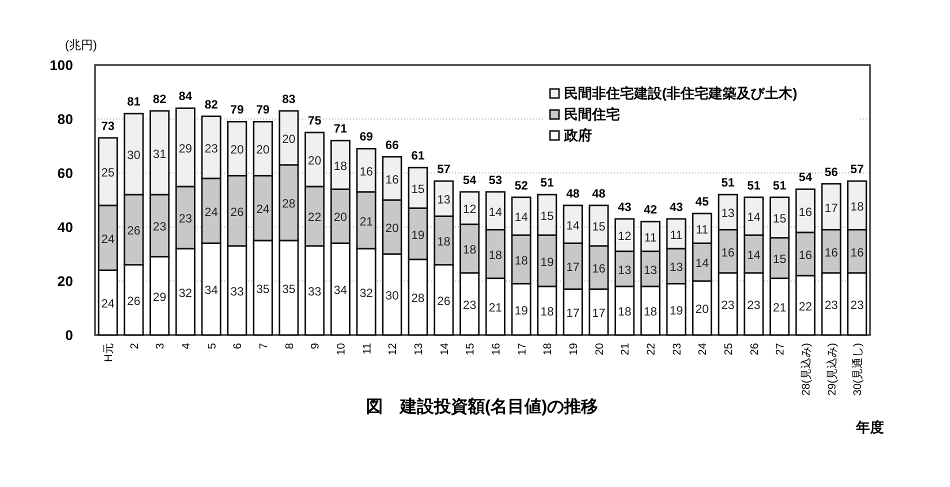  Describe the element at coordinates (805, 369) in the screenshot. I see `x-tick-label: 28(見込み)` at that location.